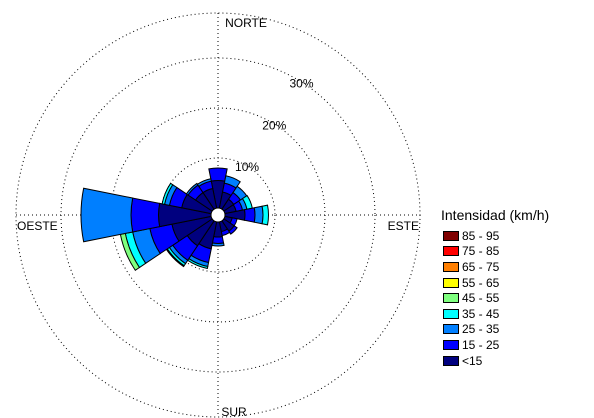 The width and height of the screenshot is (594, 418). I want to click on legend-label: 65 - 75, so click(481, 266).